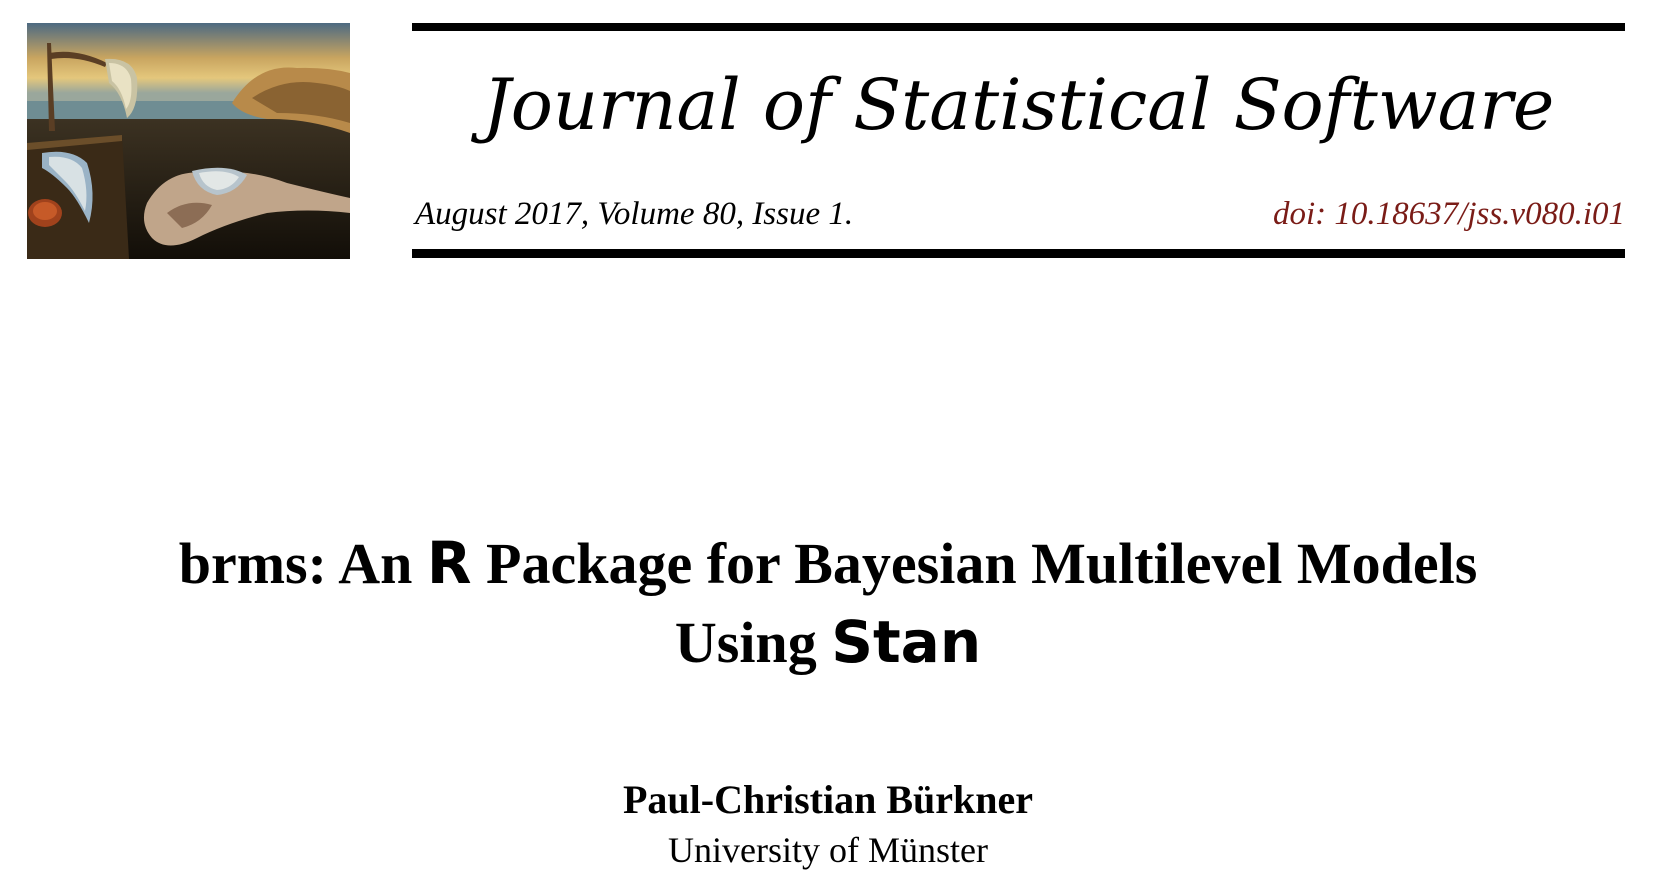 This screenshot has height=890, width=1656. Describe the element at coordinates (449, 563) in the screenshot. I see `r-language-name: R` at that location.